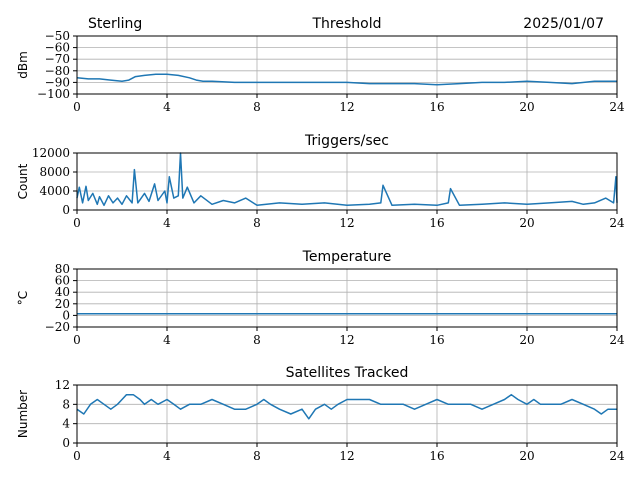  What do you see at coordinates (62, 304) in the screenshot?
I see `y-tick-label: 20` at bounding box center [62, 304].